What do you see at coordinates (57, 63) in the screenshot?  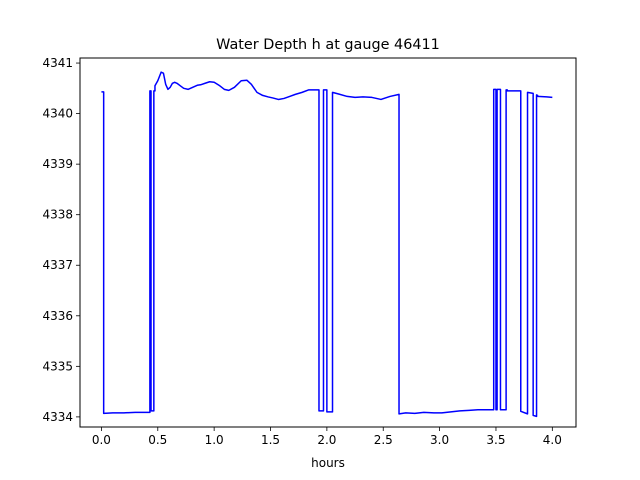 I see `y-tick-label: 4341` at bounding box center [57, 63].